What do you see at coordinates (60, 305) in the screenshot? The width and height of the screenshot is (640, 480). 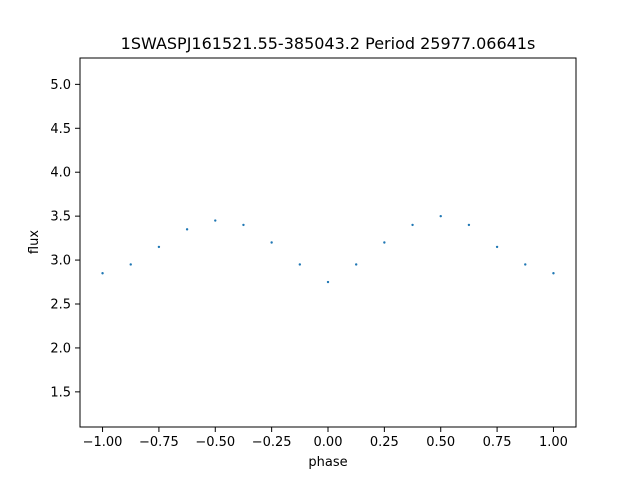 I see `y-tick-label: 2.5` at bounding box center [60, 305].